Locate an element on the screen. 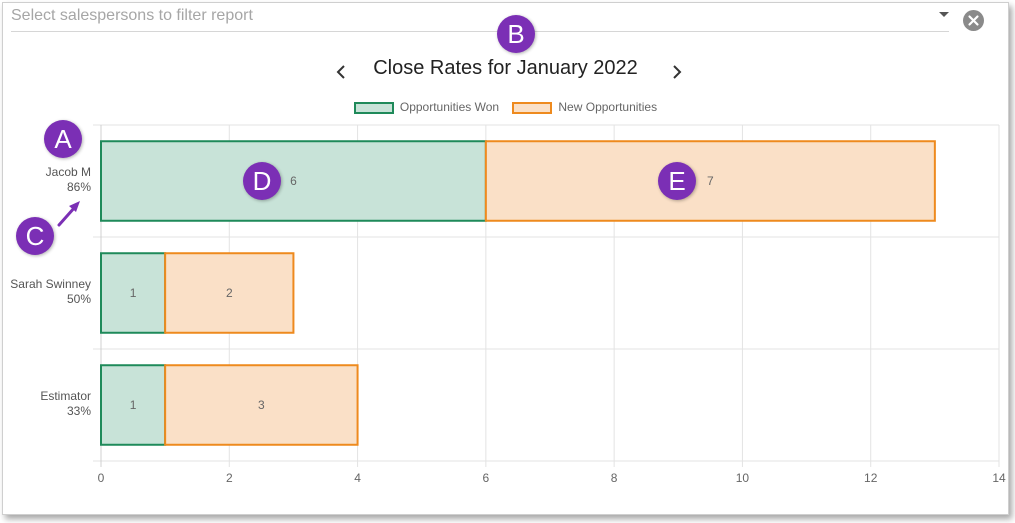  callout-badge-e: E is located at coordinates (677, 181).